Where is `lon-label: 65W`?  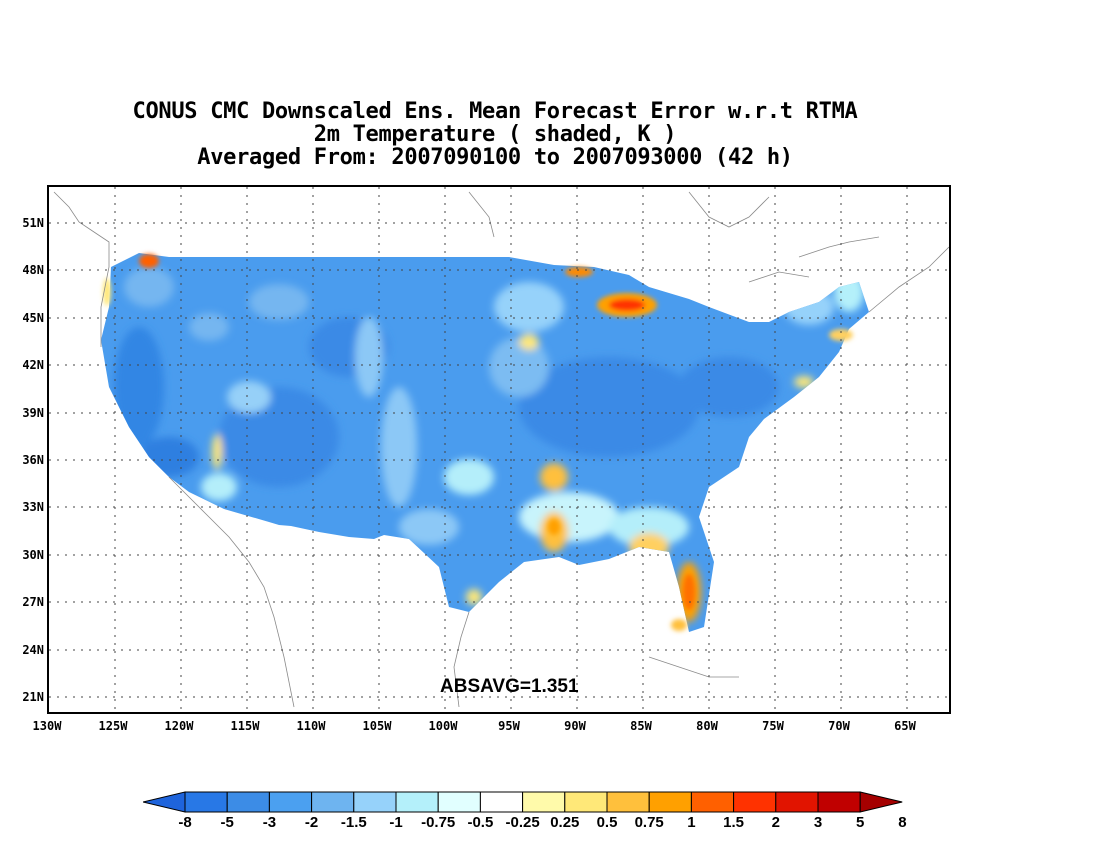 lon-label: 65W is located at coordinates (905, 726).